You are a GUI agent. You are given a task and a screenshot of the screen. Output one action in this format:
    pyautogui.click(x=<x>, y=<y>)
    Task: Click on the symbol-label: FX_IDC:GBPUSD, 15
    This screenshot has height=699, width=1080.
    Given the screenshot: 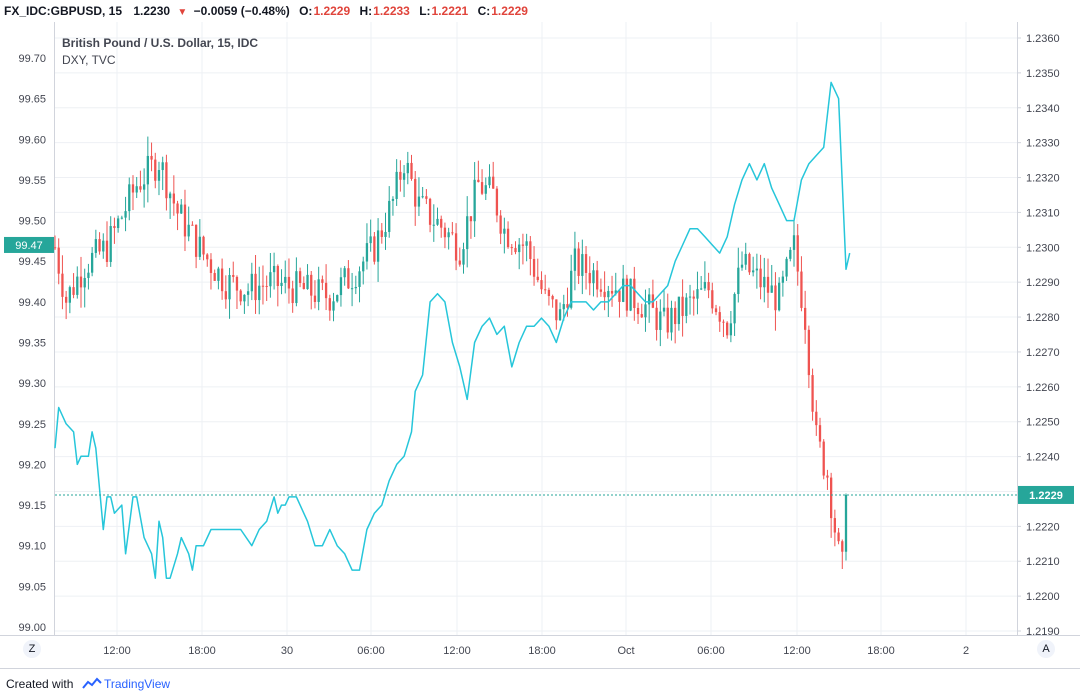 What is the action you would take?
    pyautogui.click(x=63, y=11)
    